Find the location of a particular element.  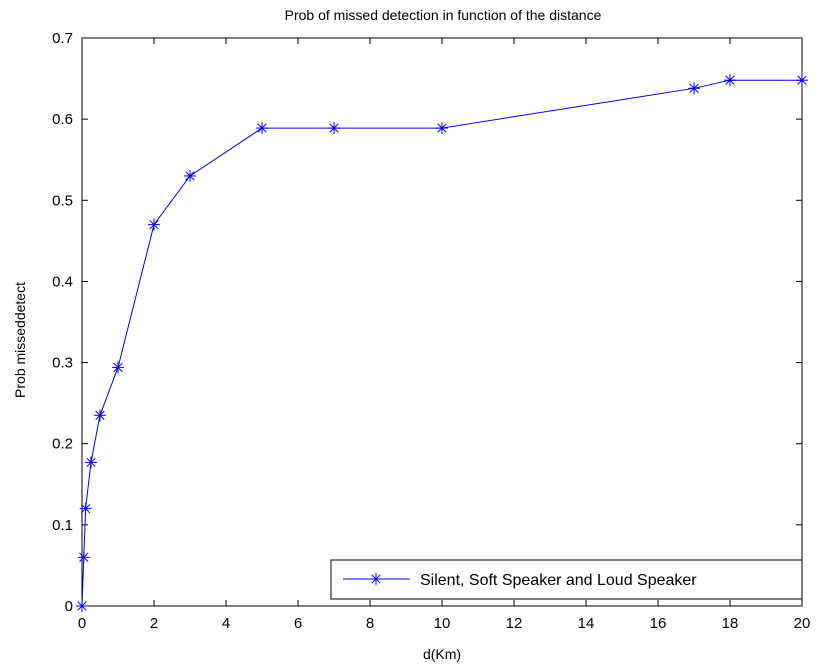

legend: Silent, Soft Speaker and Loud Speaker is located at coordinates (566, 579).